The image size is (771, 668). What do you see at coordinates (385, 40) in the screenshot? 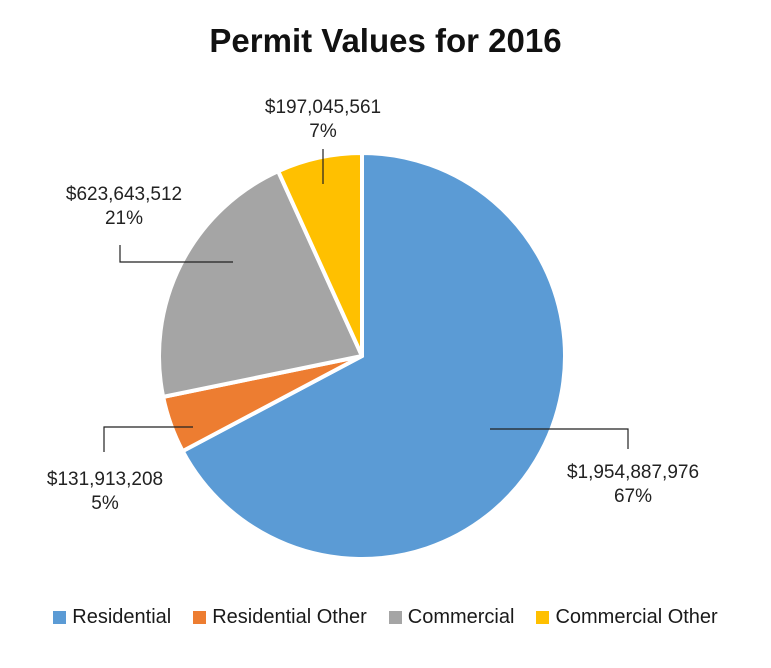
I see `chart-title: Permit Values for 2016` at bounding box center [385, 40].